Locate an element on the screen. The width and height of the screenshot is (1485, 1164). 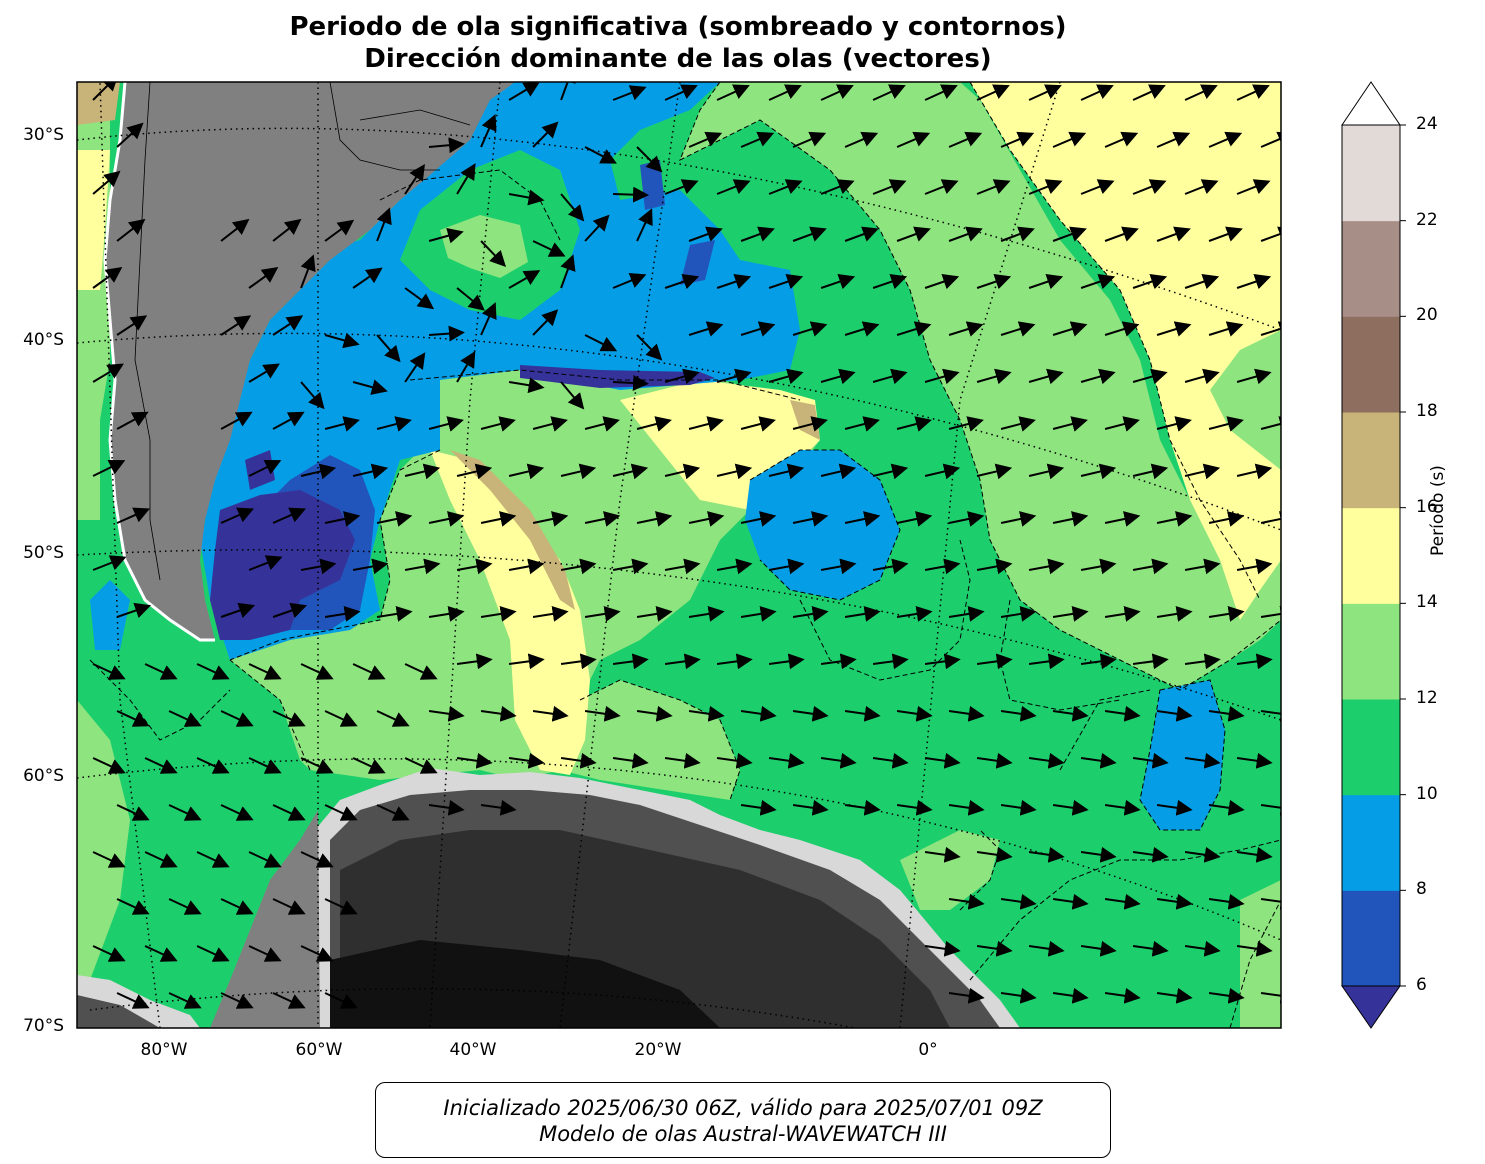
colorbar-under-triangle is located at coordinates (1371, 1007).